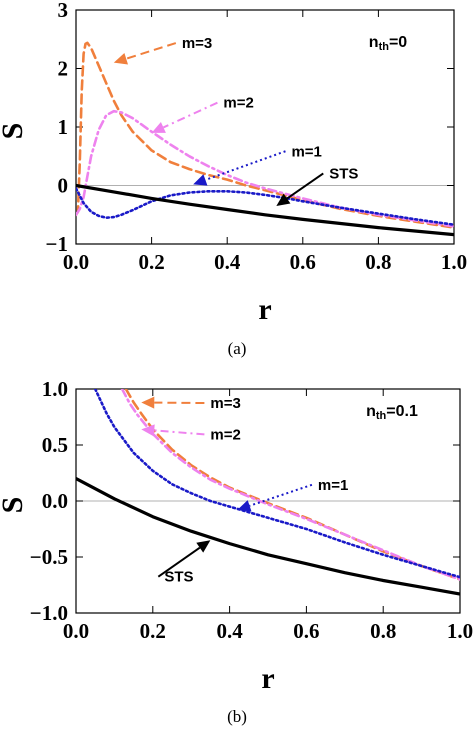 The height and width of the screenshot is (729, 474). What do you see at coordinates (55, 389) in the screenshot?
I see `y-tick-label: 1.0` at bounding box center [55, 389].